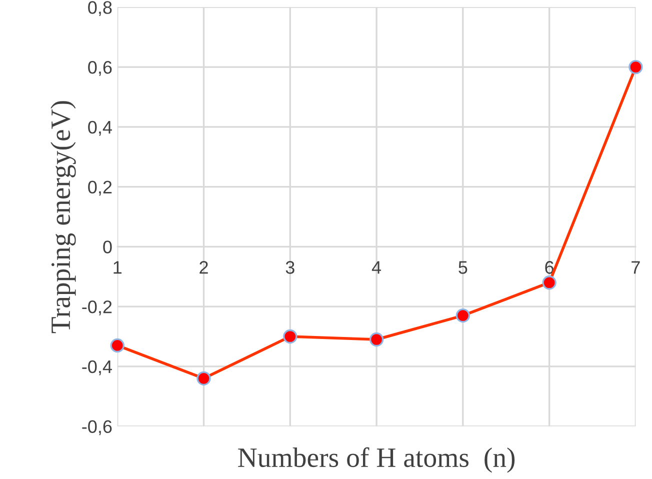  I want to click on y-tick-label: -0,4, so click(97, 368).